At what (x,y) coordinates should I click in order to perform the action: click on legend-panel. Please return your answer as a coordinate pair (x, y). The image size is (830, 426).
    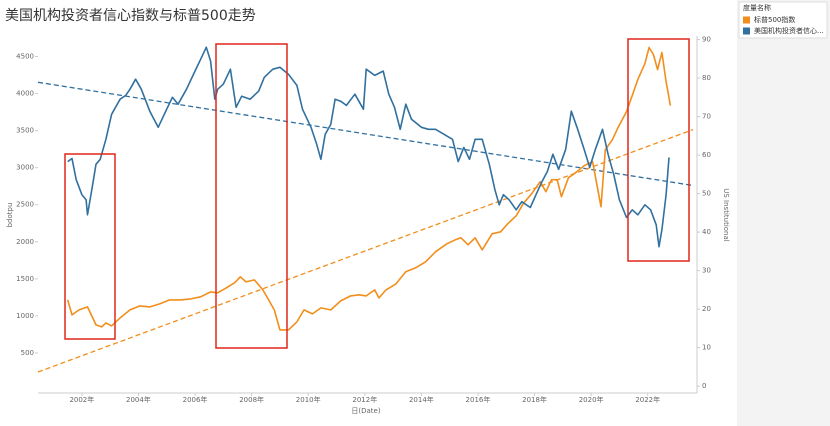
    Looking at the image, I should click on (783, 213).